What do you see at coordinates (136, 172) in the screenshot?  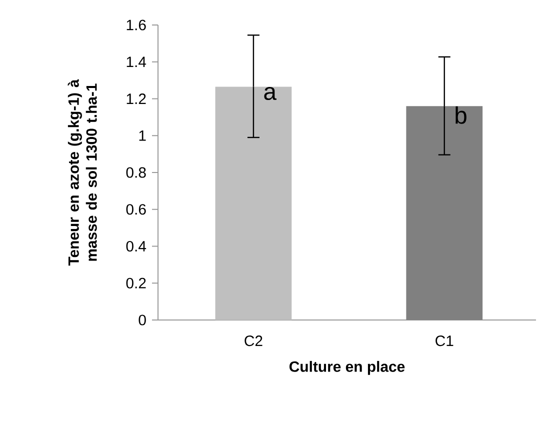 I see `y-tick-label: 0.8` at bounding box center [136, 172].